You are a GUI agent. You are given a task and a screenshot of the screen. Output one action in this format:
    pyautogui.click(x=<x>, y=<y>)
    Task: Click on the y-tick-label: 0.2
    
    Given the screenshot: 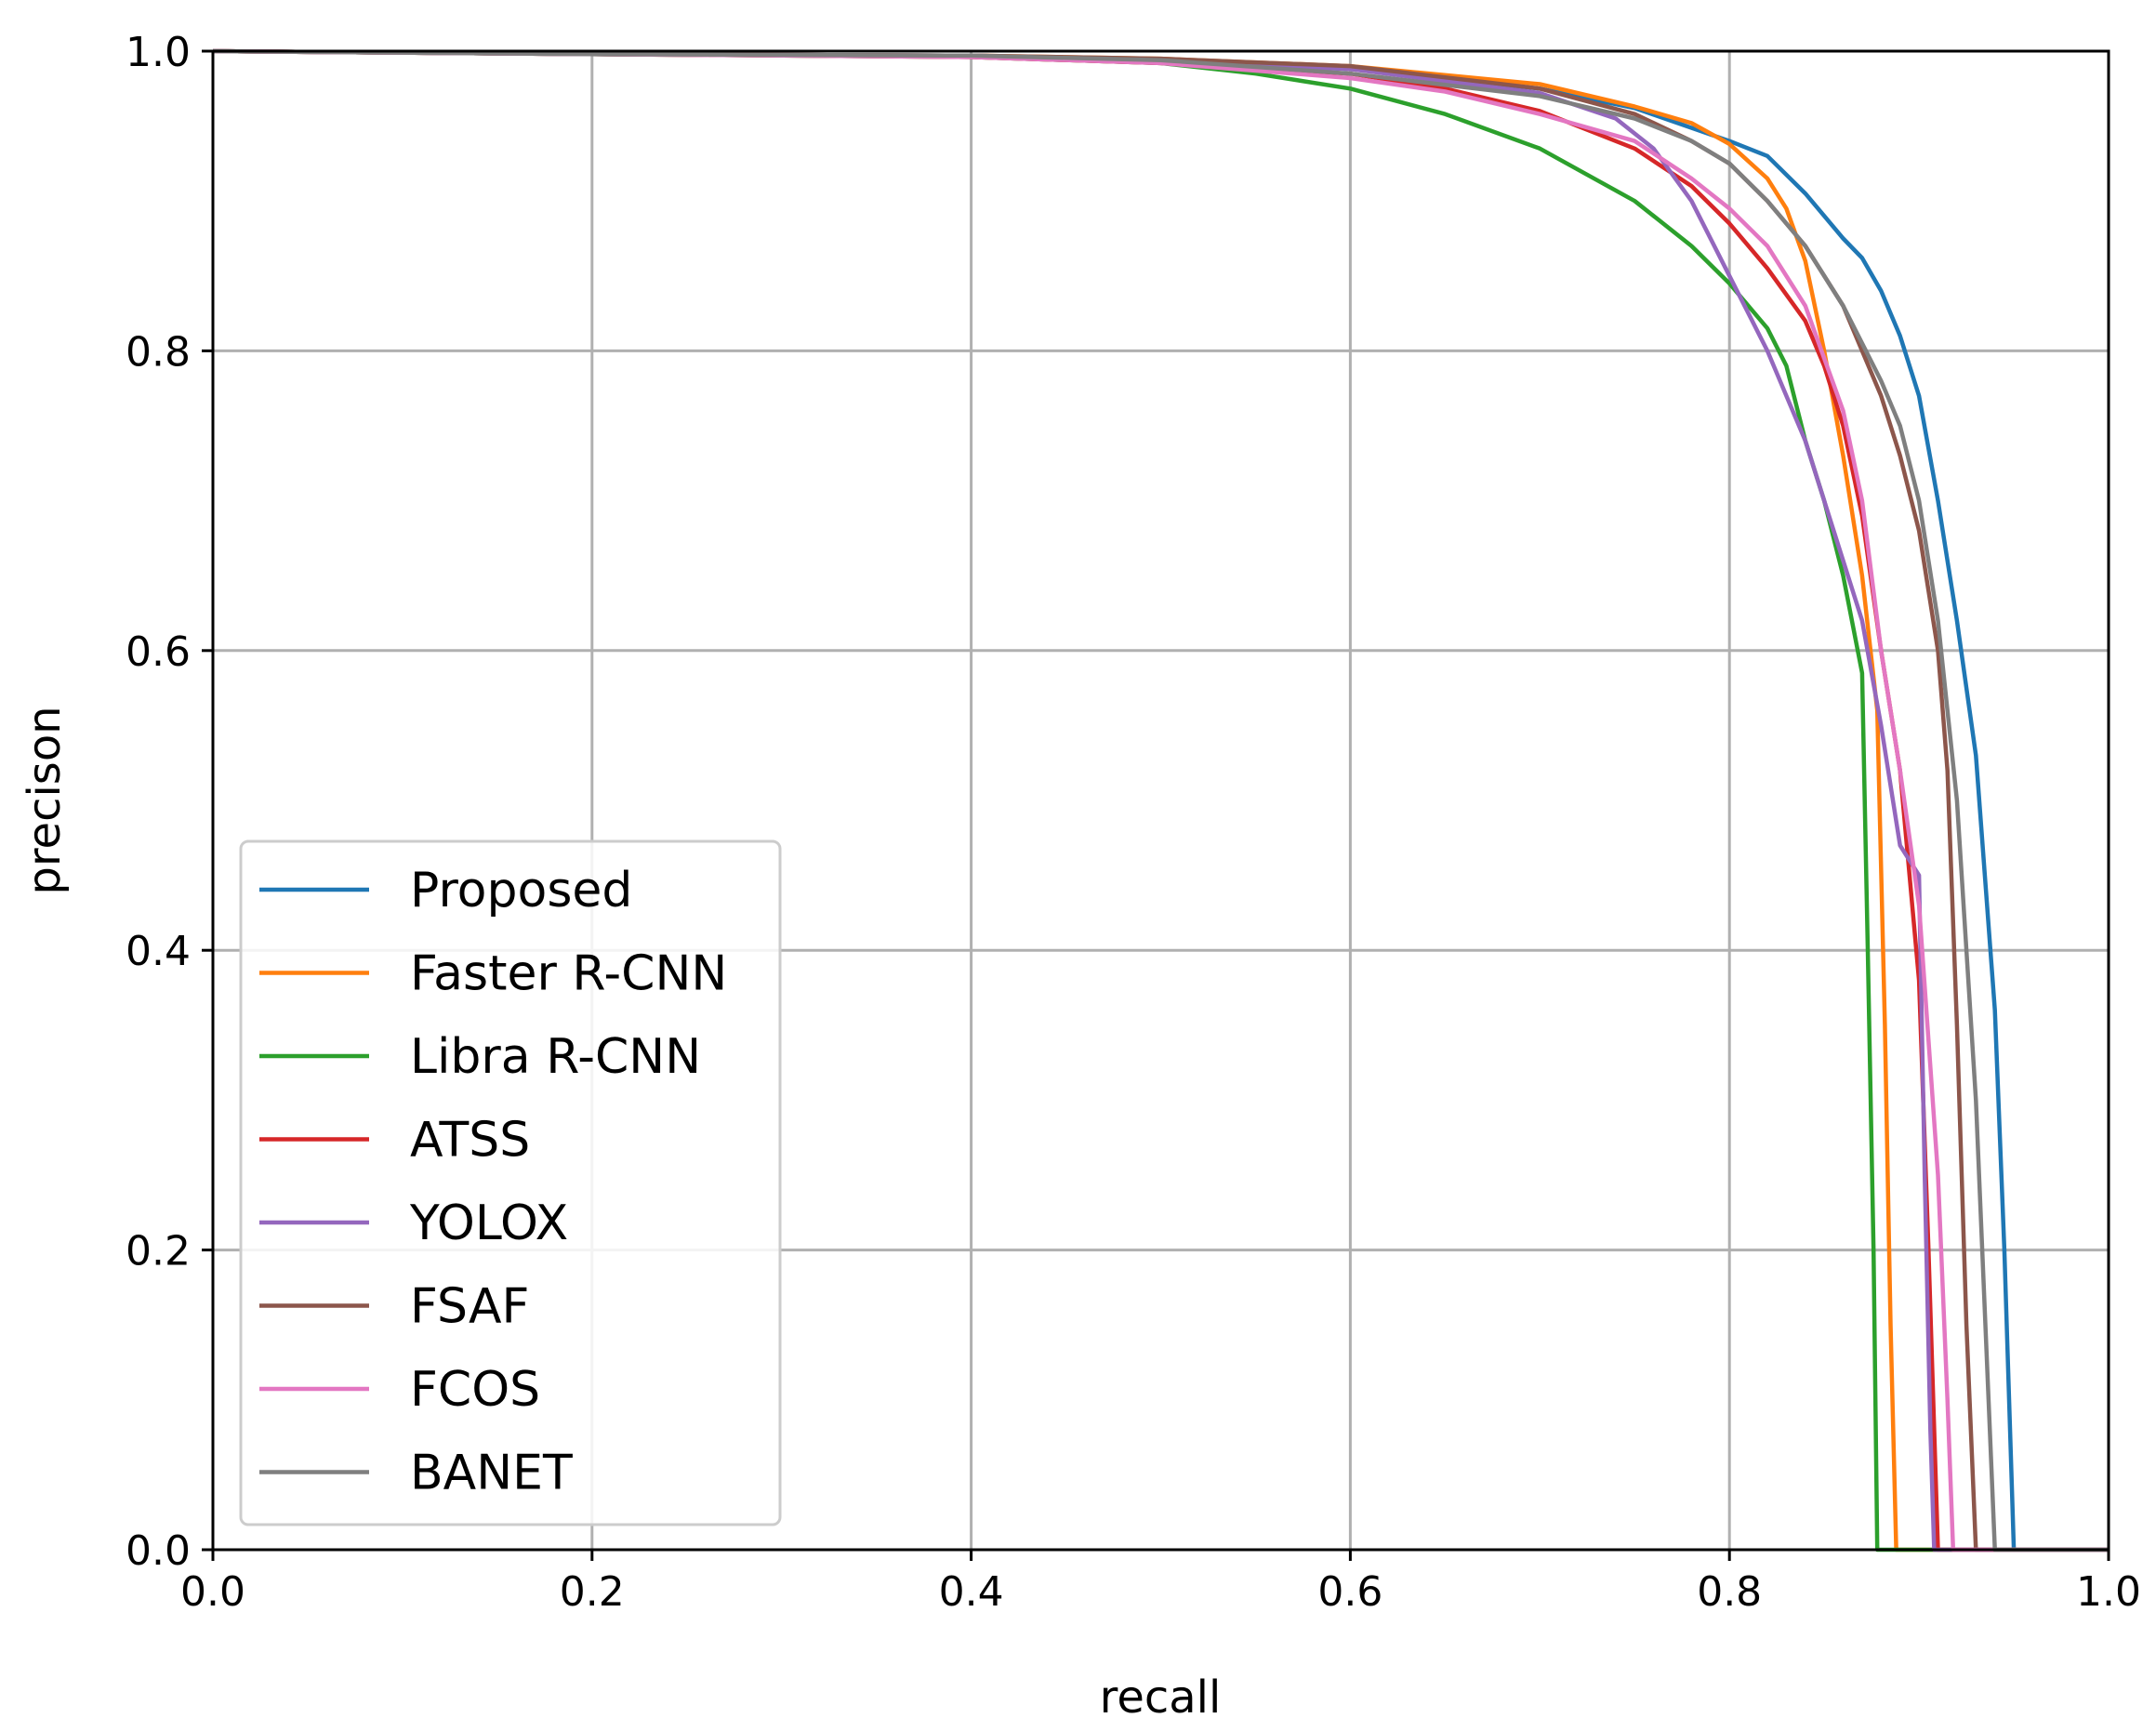 What is the action you would take?
    pyautogui.click(x=158, y=1251)
    